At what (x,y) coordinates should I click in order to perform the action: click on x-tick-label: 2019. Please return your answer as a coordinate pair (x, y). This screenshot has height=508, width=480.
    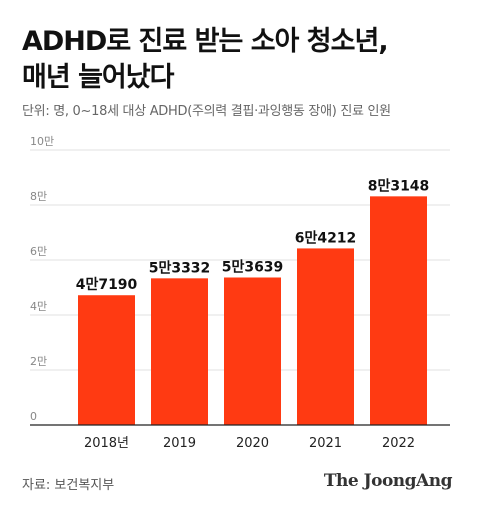
    Looking at the image, I should click on (179, 443).